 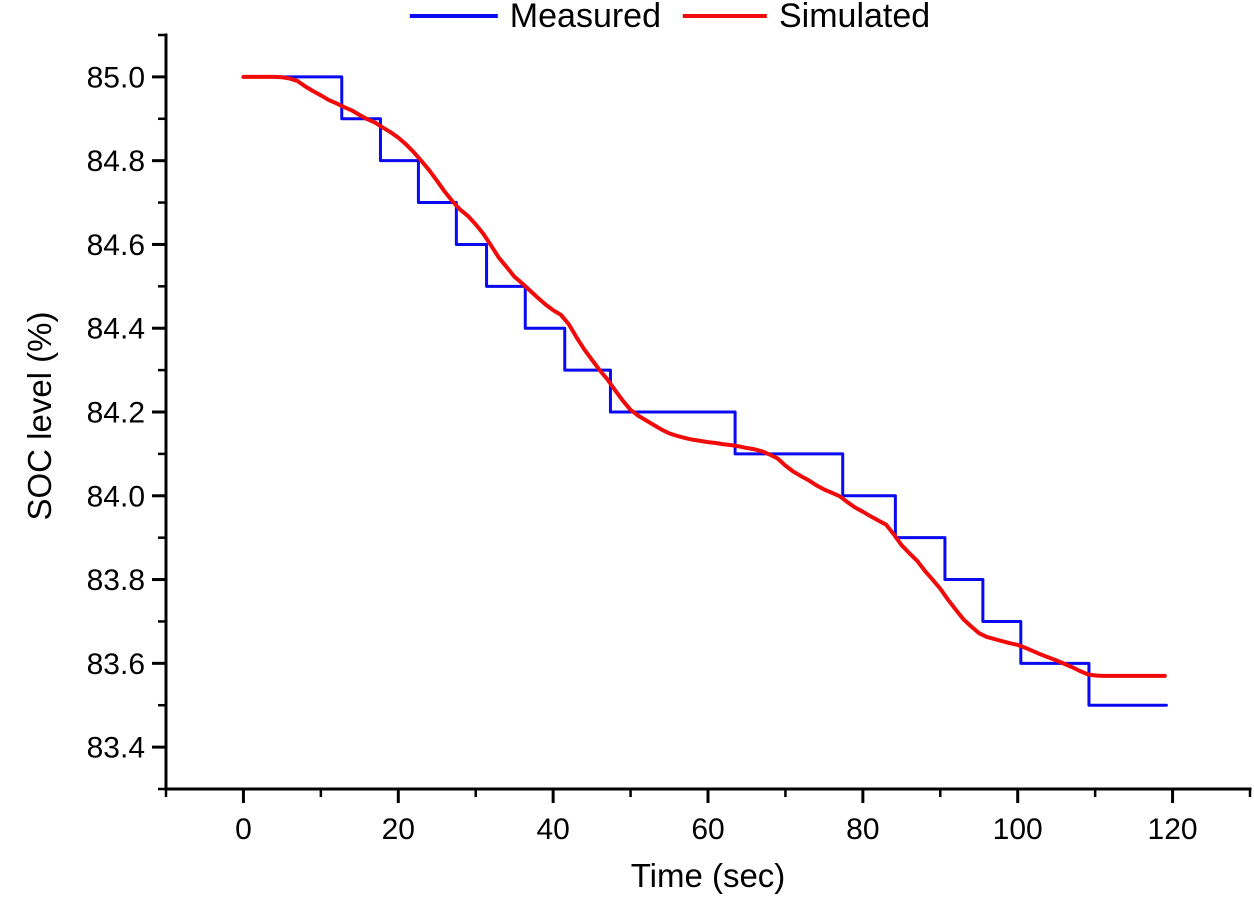 What do you see at coordinates (116, 161) in the screenshot?
I see `y-tick-label: 84.8` at bounding box center [116, 161].